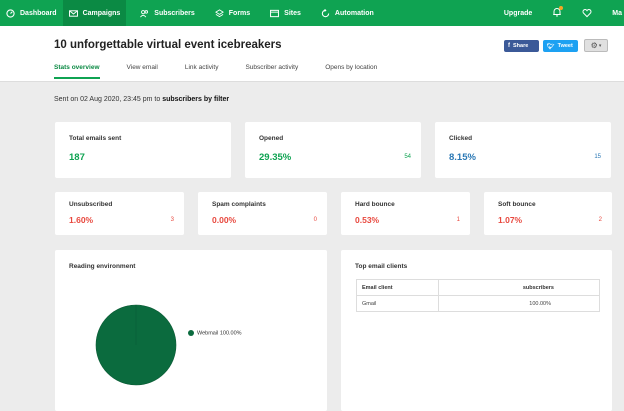 Image resolution: width=624 pixels, height=411 pixels. Describe the element at coordinates (325, 12) in the screenshot. I see `automation-icon` at that location.